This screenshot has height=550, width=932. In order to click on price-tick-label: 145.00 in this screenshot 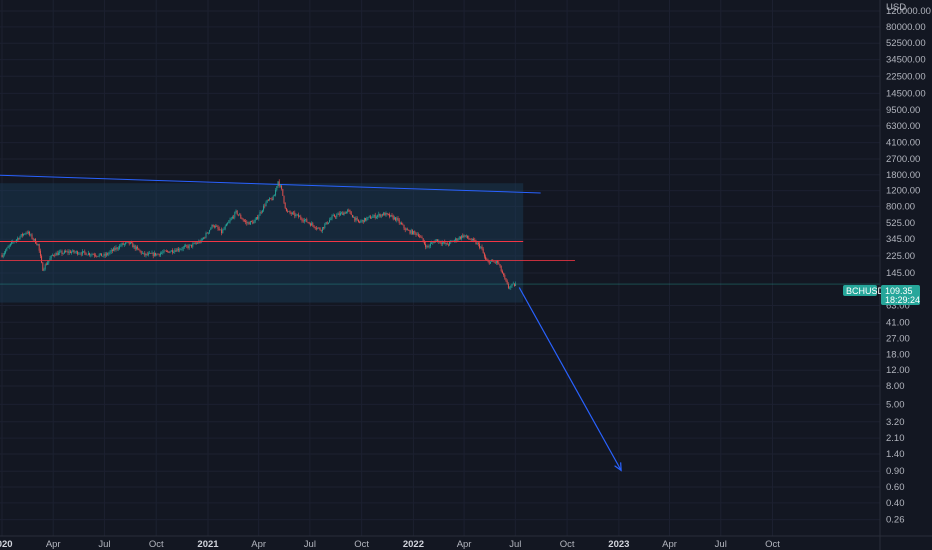, I will do `click(900, 273)`.